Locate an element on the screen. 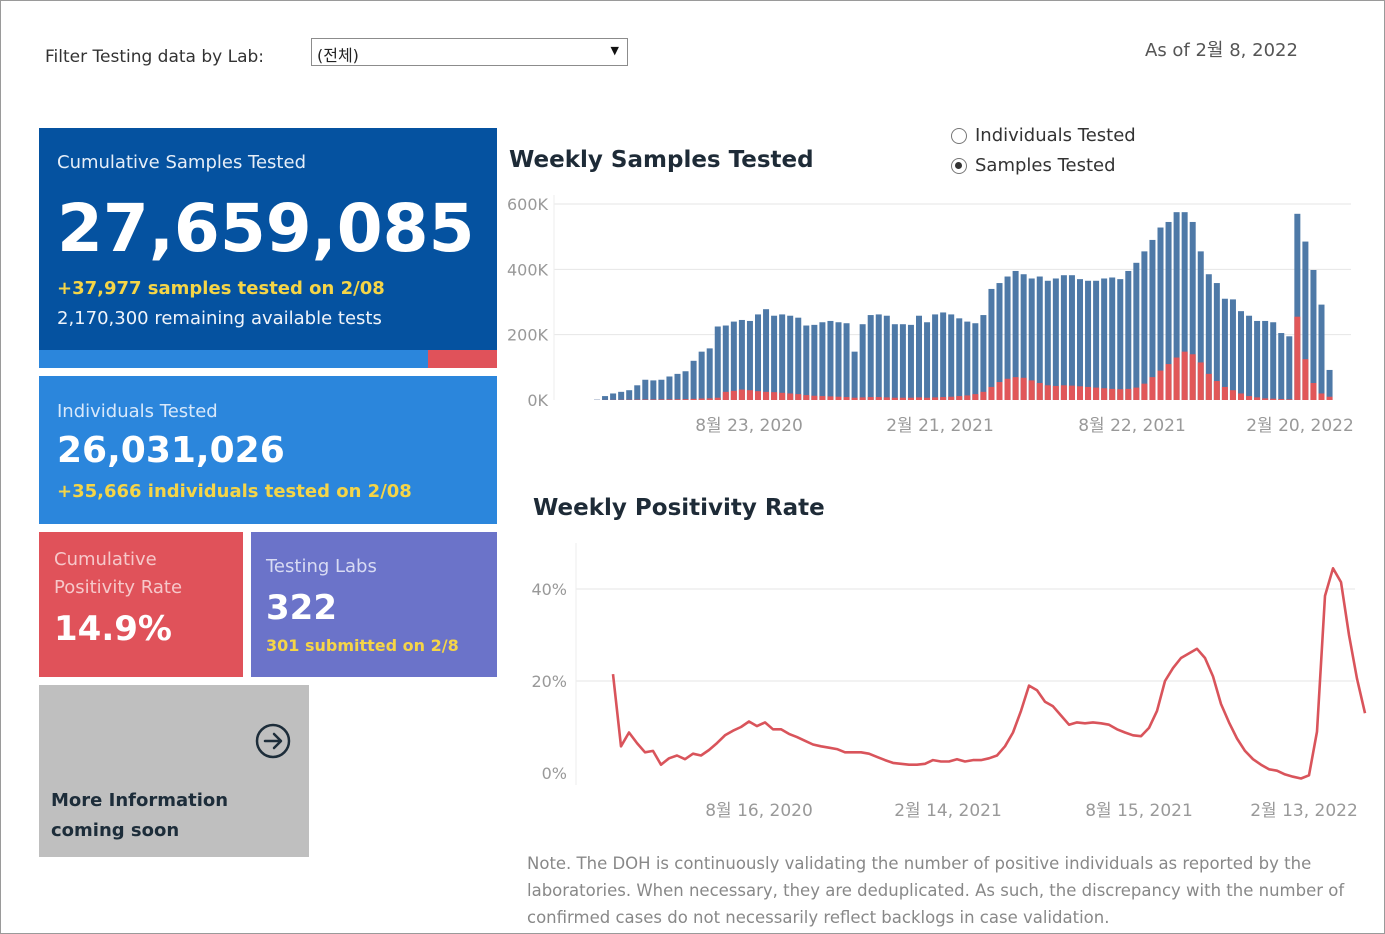 The width and height of the screenshot is (1385, 934). toggle-individuals: Individuals Tested is located at coordinates (1043, 135).